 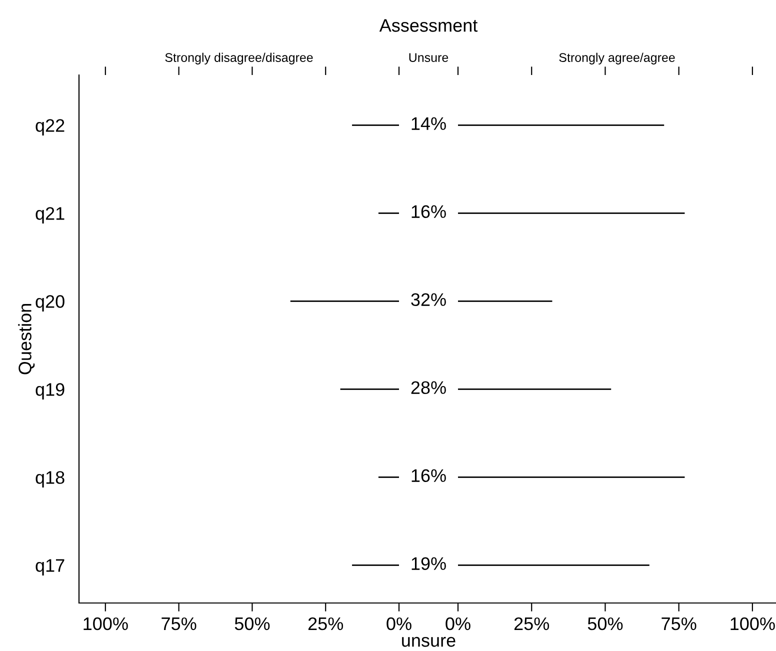 What do you see at coordinates (429, 641) in the screenshot?
I see `text: unsure` at bounding box center [429, 641].